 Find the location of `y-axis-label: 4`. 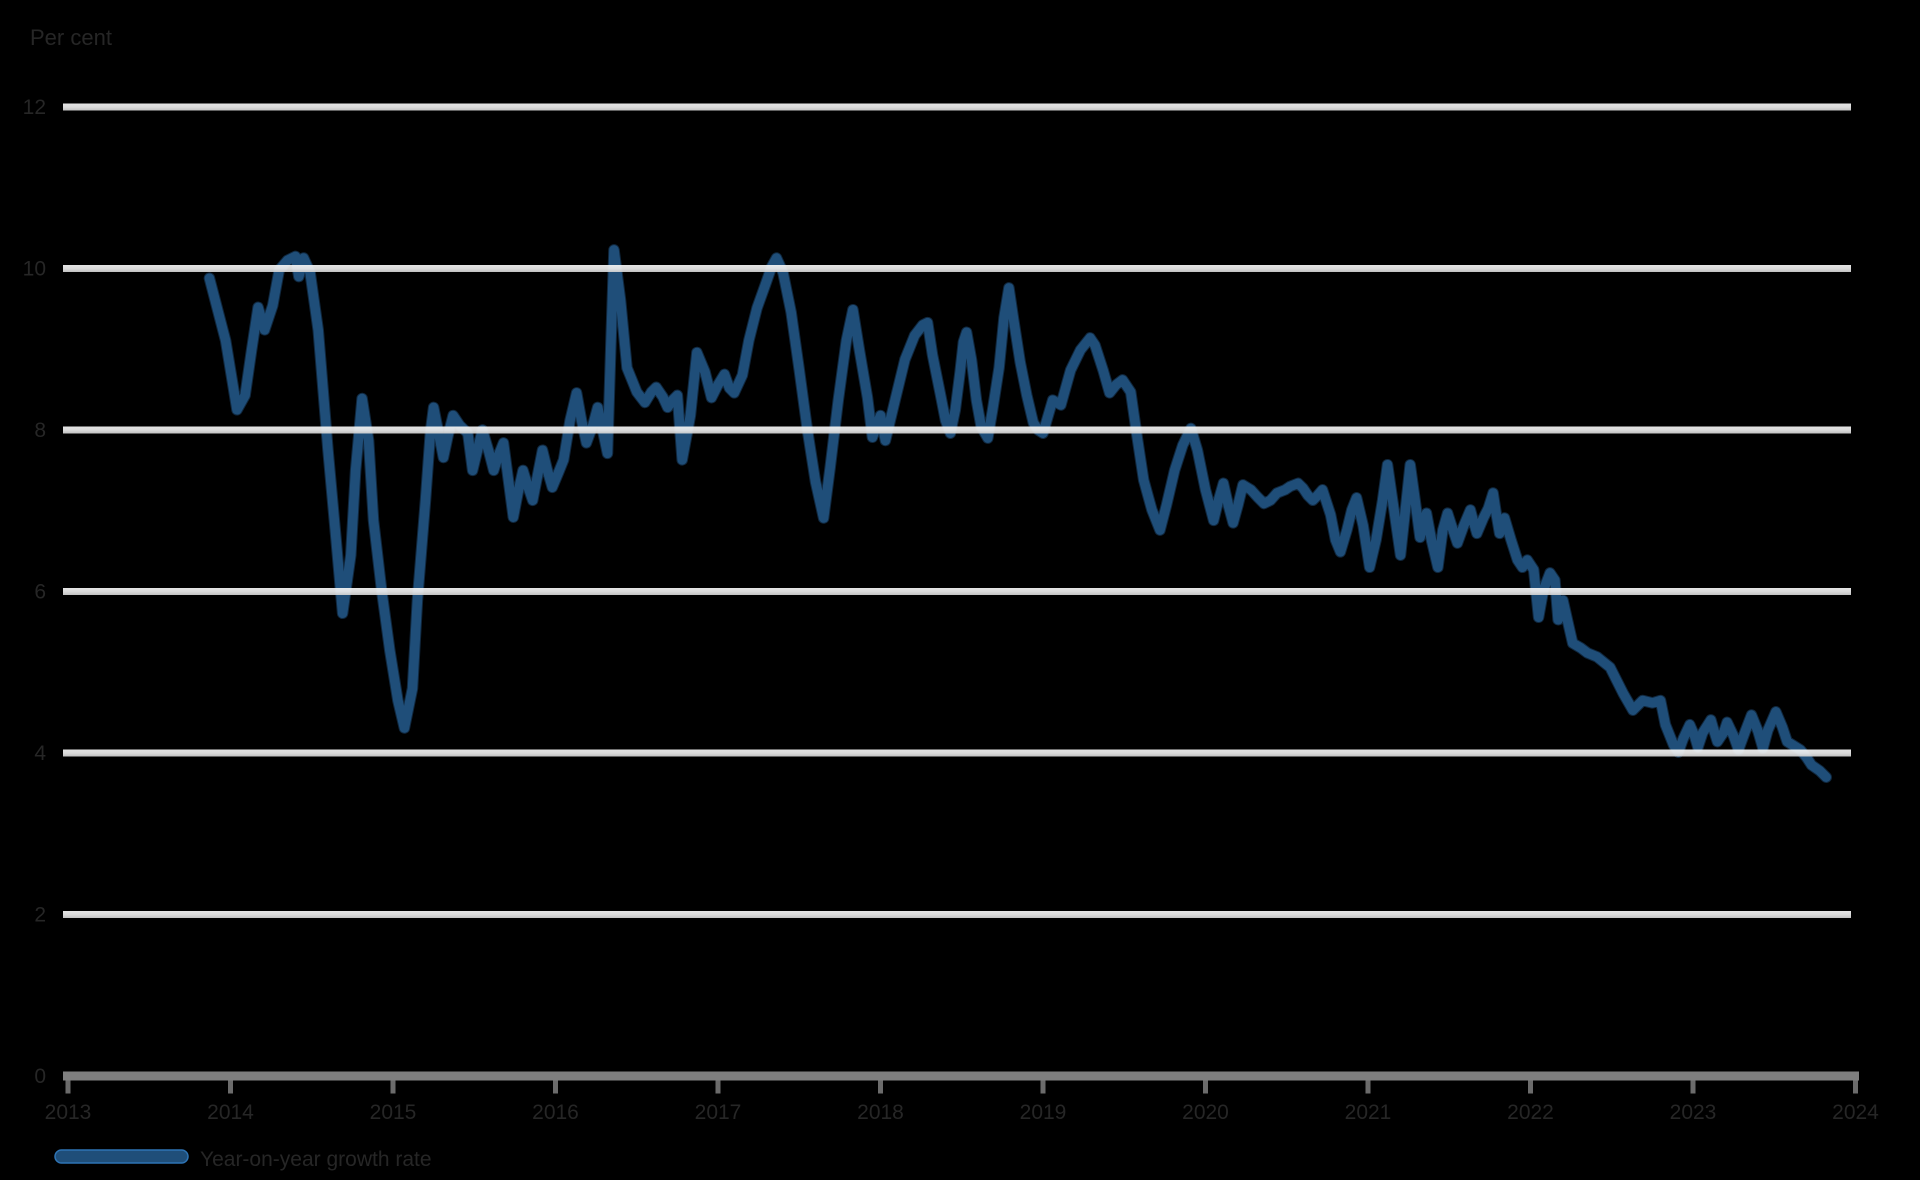

y-axis-label: 4 is located at coordinates (40, 753).